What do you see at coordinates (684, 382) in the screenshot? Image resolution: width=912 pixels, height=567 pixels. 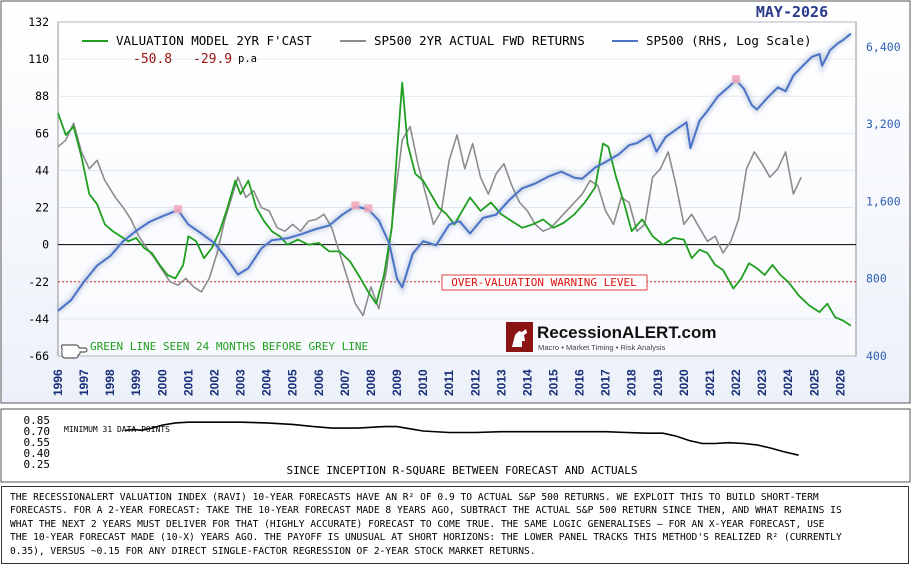 I see `x-tick-label: 2020` at bounding box center [684, 382].